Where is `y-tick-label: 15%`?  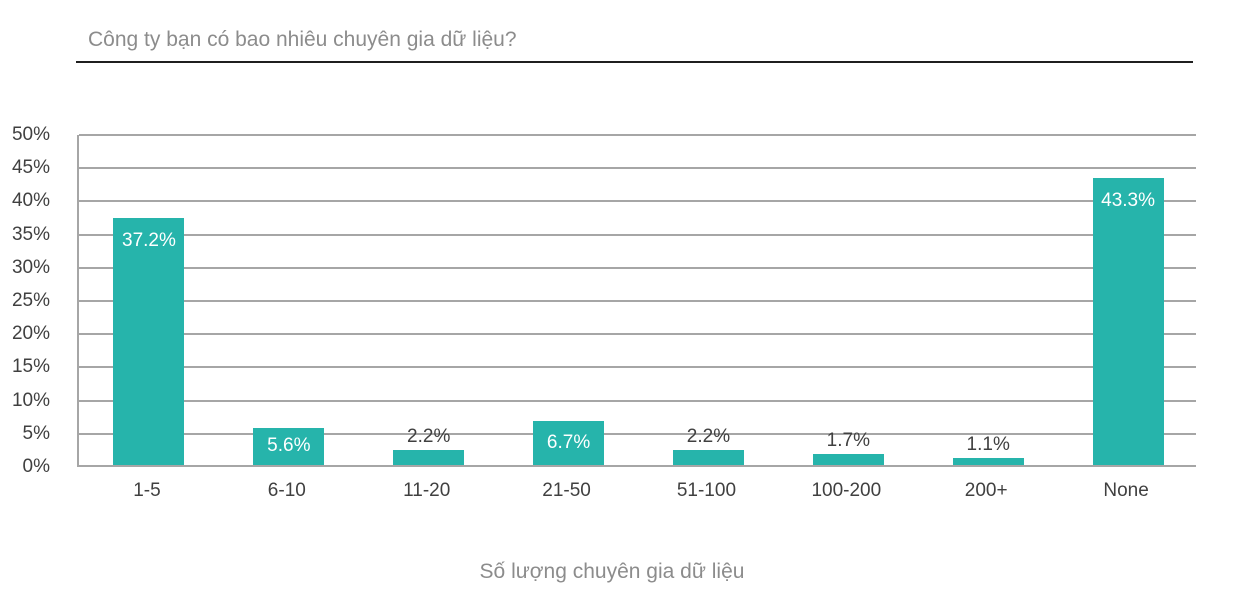 y-tick-label: 15% is located at coordinates (30, 367).